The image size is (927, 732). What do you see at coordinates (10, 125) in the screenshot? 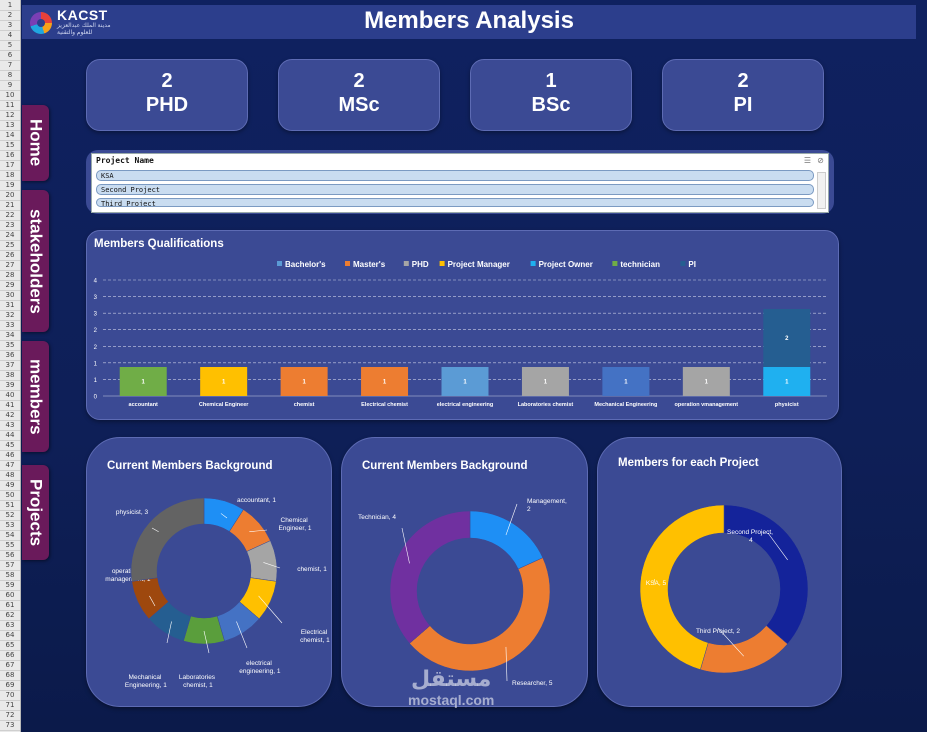
I see `row-number: 13` at bounding box center [10, 125].